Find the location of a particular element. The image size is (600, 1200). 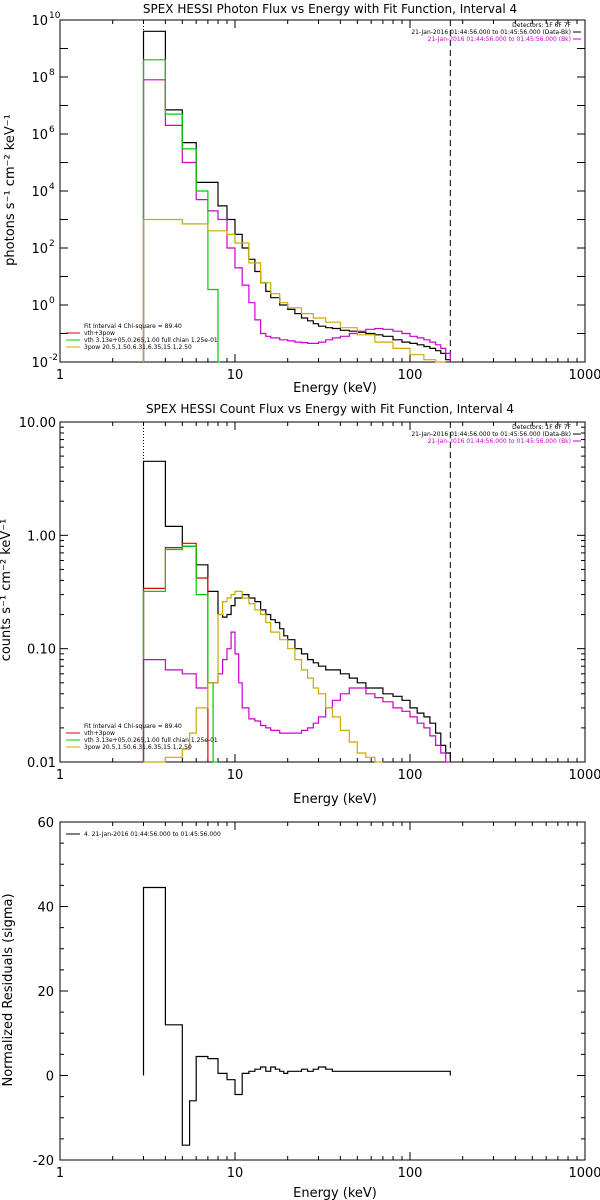

residuals-ylabel: Normalized Residuals (sigma) is located at coordinates (8, 989).